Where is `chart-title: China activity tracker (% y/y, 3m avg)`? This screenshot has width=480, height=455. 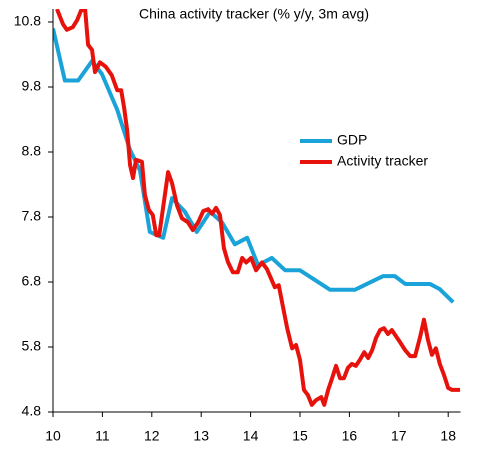
chart-title: China activity tracker (% y/y, 3m avg) is located at coordinates (254, 14).